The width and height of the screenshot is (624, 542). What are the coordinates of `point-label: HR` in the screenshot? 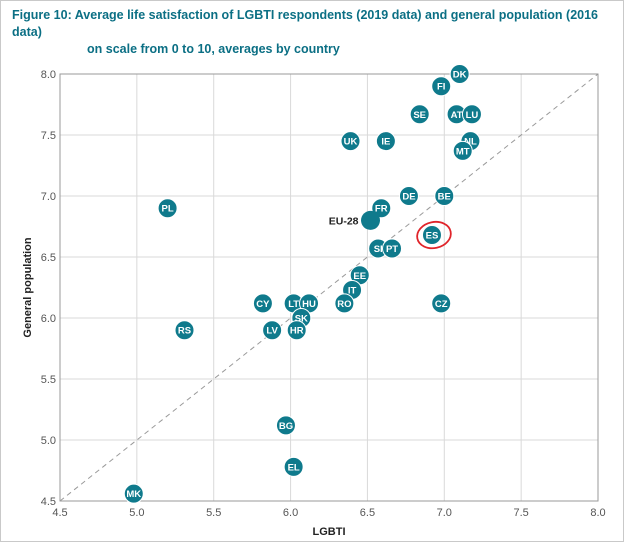 It's located at (297, 331).